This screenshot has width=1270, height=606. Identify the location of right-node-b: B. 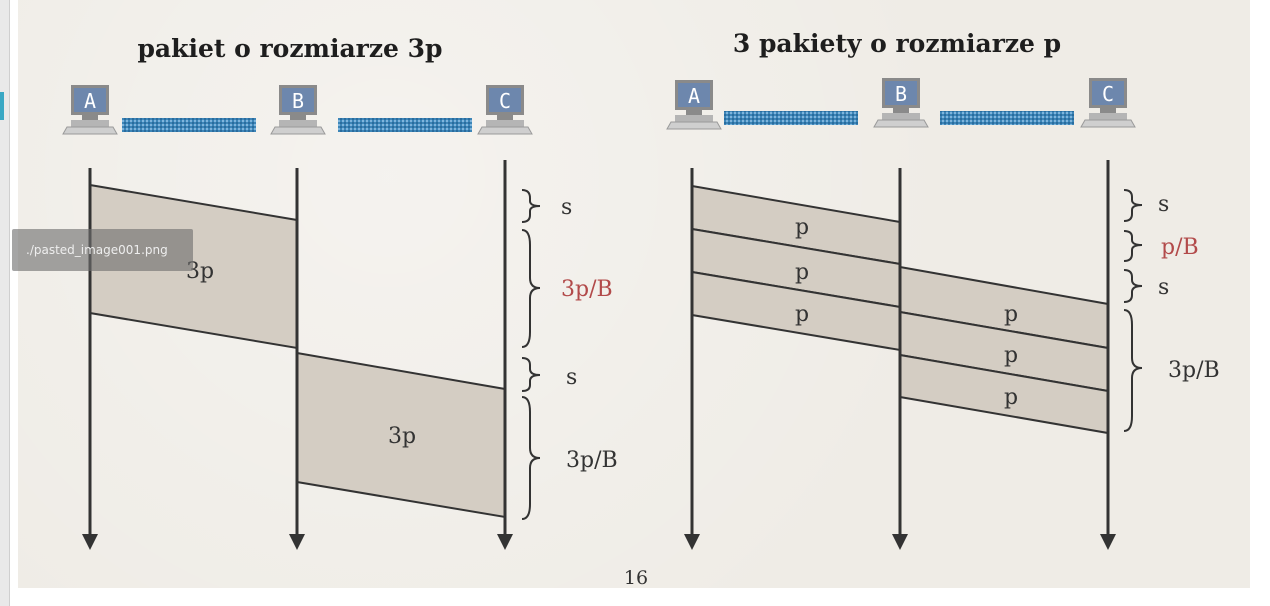
(901, 102).